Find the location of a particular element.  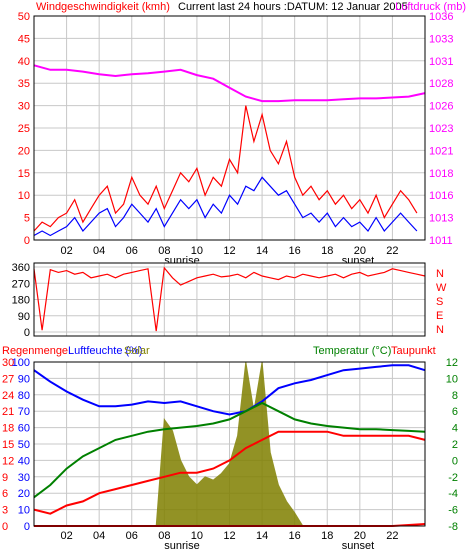

temperature-tick: 6 is located at coordinates (455, 412).